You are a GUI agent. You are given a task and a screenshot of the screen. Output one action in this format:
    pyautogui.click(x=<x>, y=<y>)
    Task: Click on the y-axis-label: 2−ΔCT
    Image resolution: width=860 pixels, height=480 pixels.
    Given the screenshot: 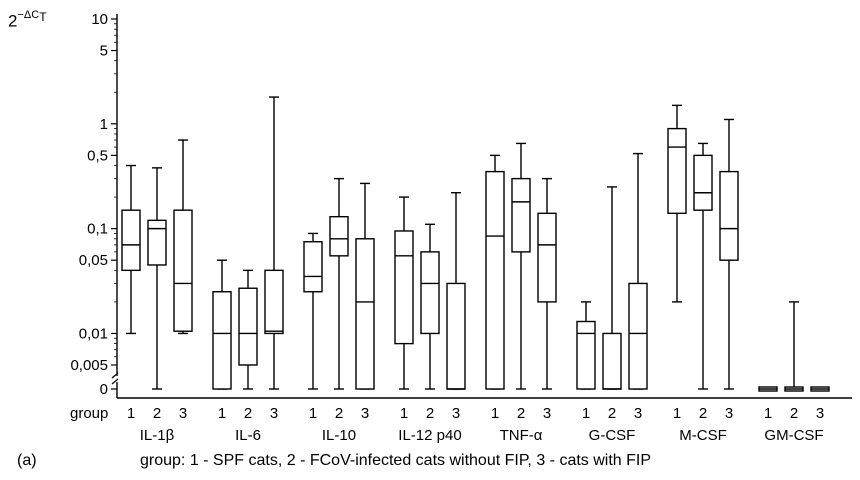 What is the action you would take?
    pyautogui.click(x=27, y=20)
    